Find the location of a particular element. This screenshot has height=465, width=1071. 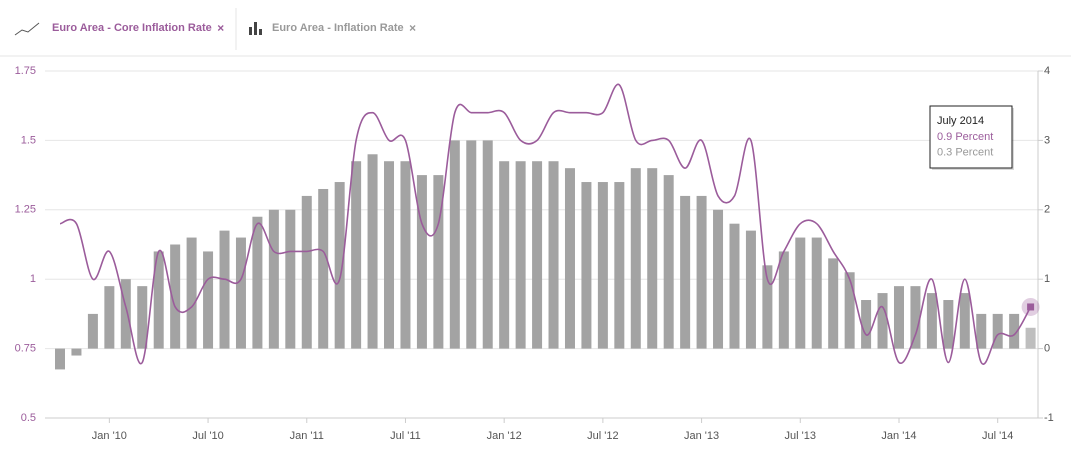

x-tick-label: Jul '14 is located at coordinates (997, 436).